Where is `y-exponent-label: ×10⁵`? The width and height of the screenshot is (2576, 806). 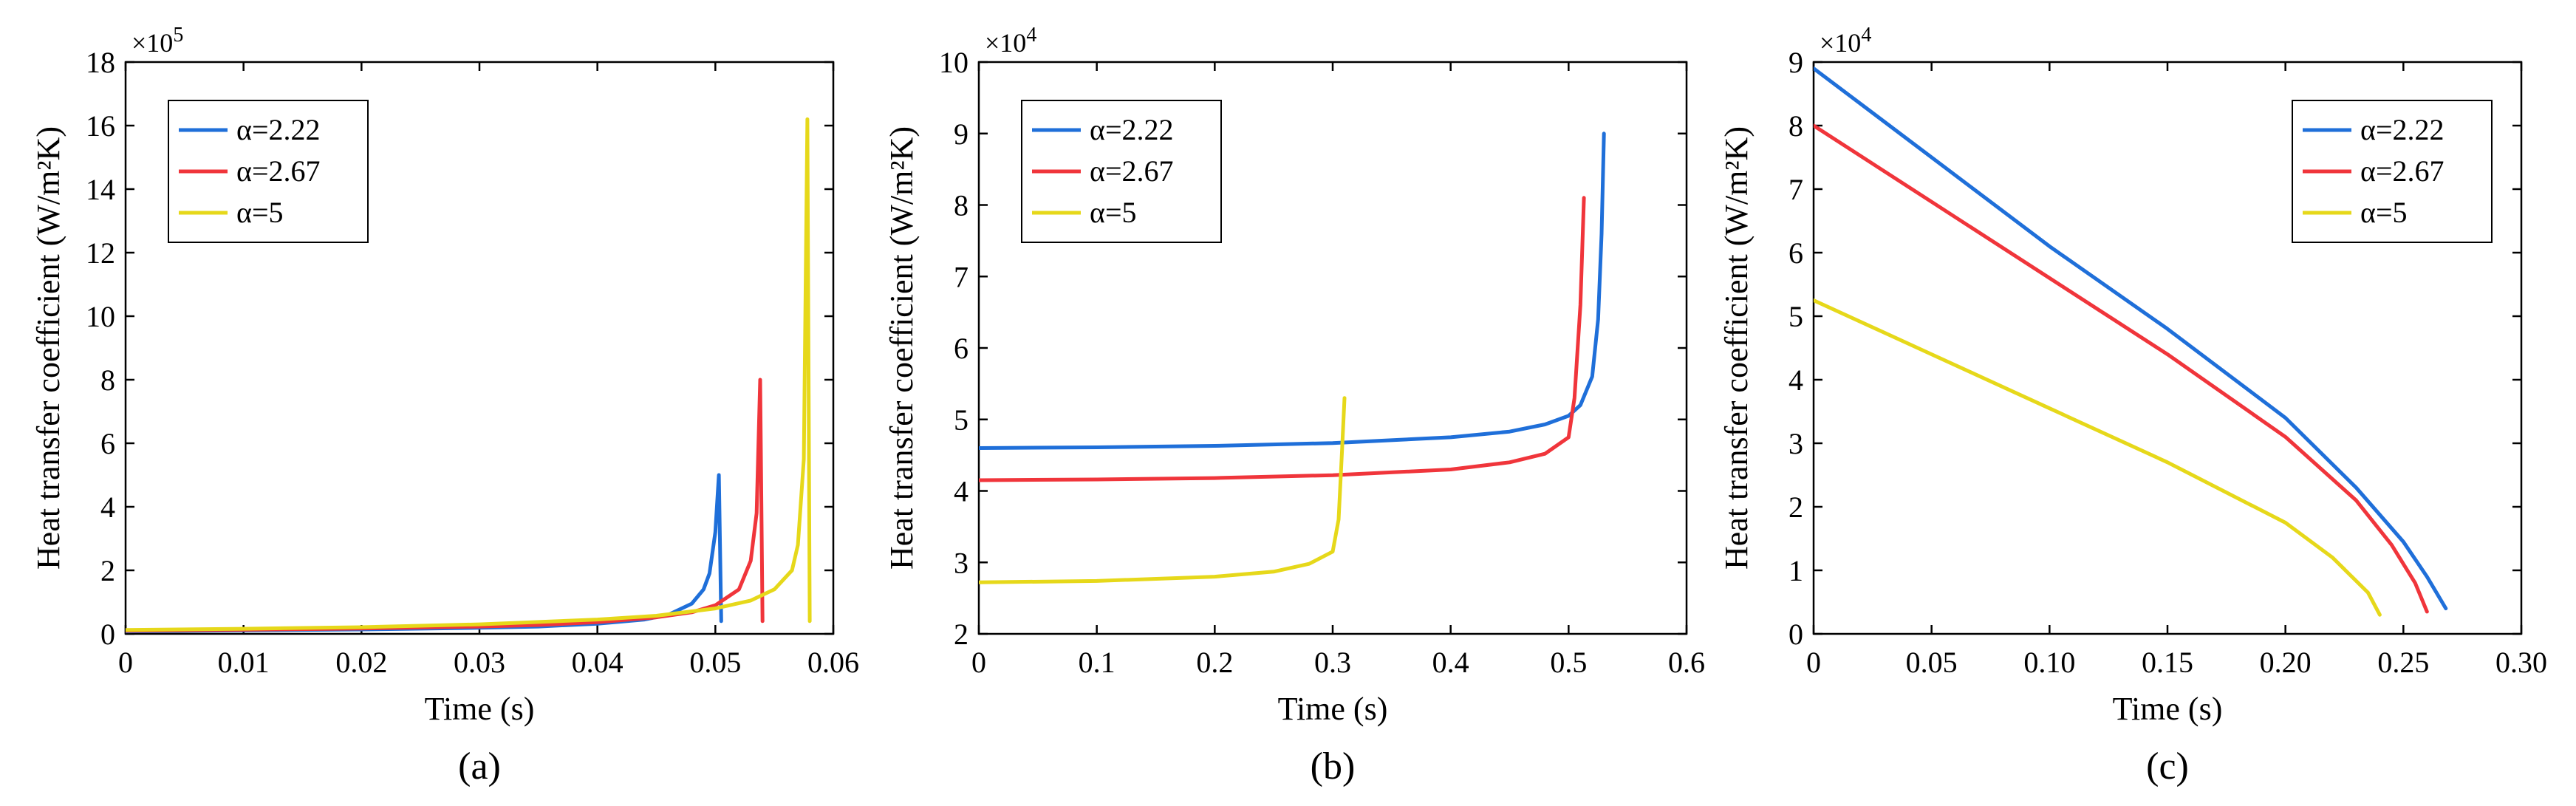 y-exponent-label: ×10⁵ is located at coordinates (157, 41).